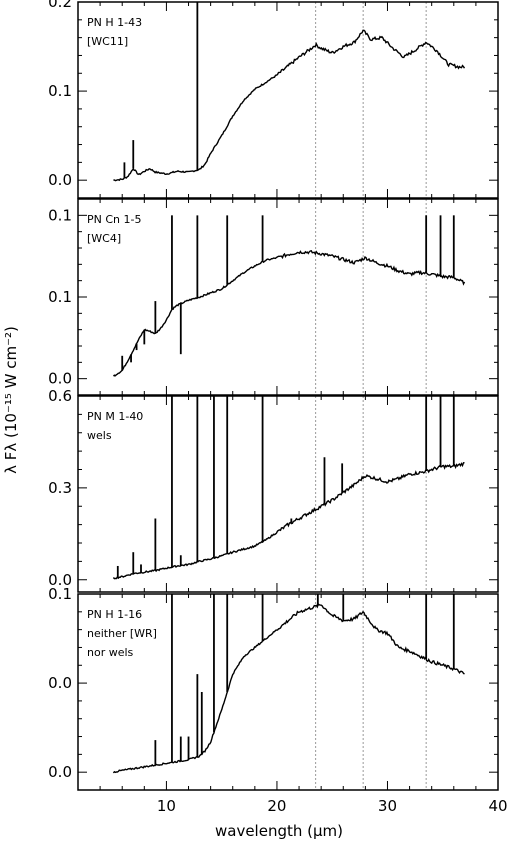 The width and height of the screenshot is (507, 846). What do you see at coordinates (166, 806) in the screenshot?
I see `x-tick-label: 10` at bounding box center [166, 806].